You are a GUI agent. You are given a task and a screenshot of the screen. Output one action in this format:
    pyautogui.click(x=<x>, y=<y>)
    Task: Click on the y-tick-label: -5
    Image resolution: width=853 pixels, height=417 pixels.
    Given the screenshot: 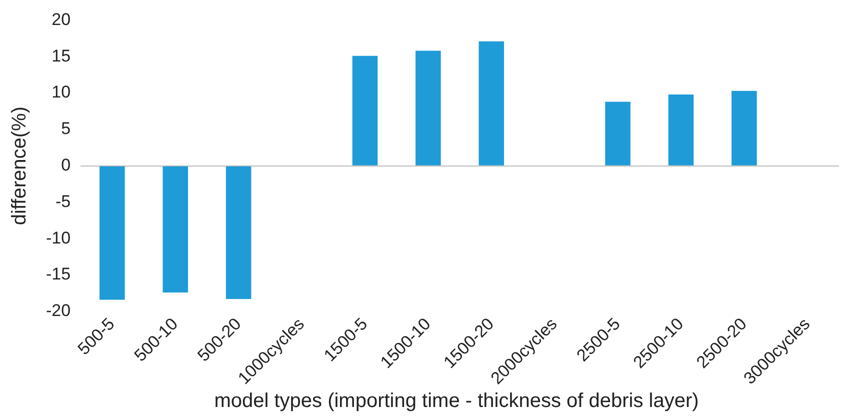 What is the action you would take?
    pyautogui.click(x=63, y=201)
    